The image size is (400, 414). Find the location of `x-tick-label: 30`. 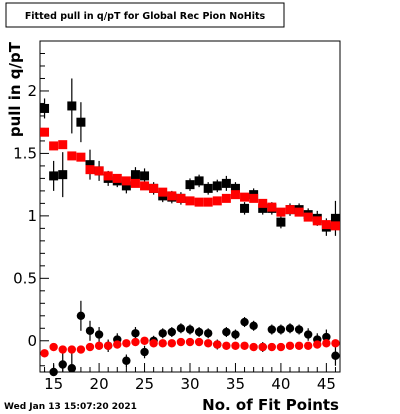

x-tick-label: 30 is located at coordinates (189, 384).